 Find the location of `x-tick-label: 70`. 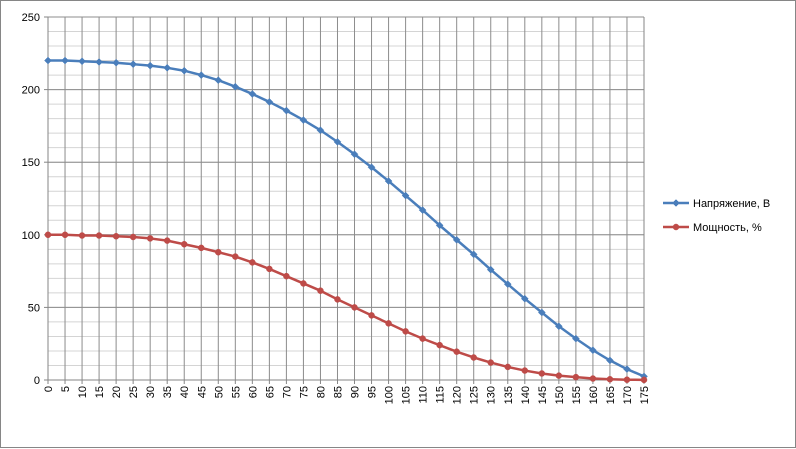

x-tick-label: 70 is located at coordinates (287, 392).